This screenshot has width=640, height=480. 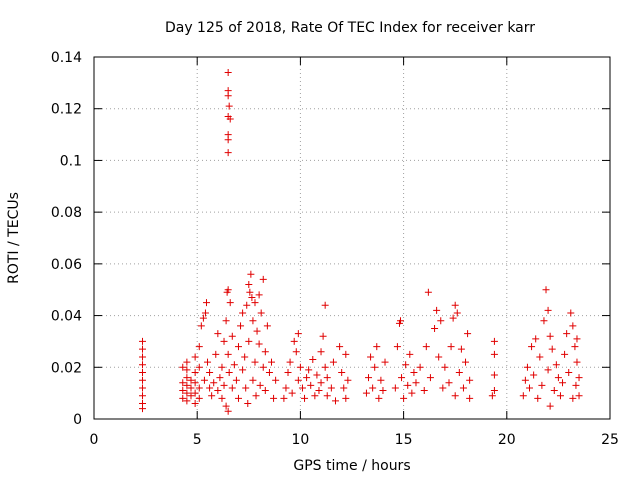 What do you see at coordinates (66, 317) in the screenshot?
I see `y-tick-label-2: 0.04` at bounding box center [66, 317].